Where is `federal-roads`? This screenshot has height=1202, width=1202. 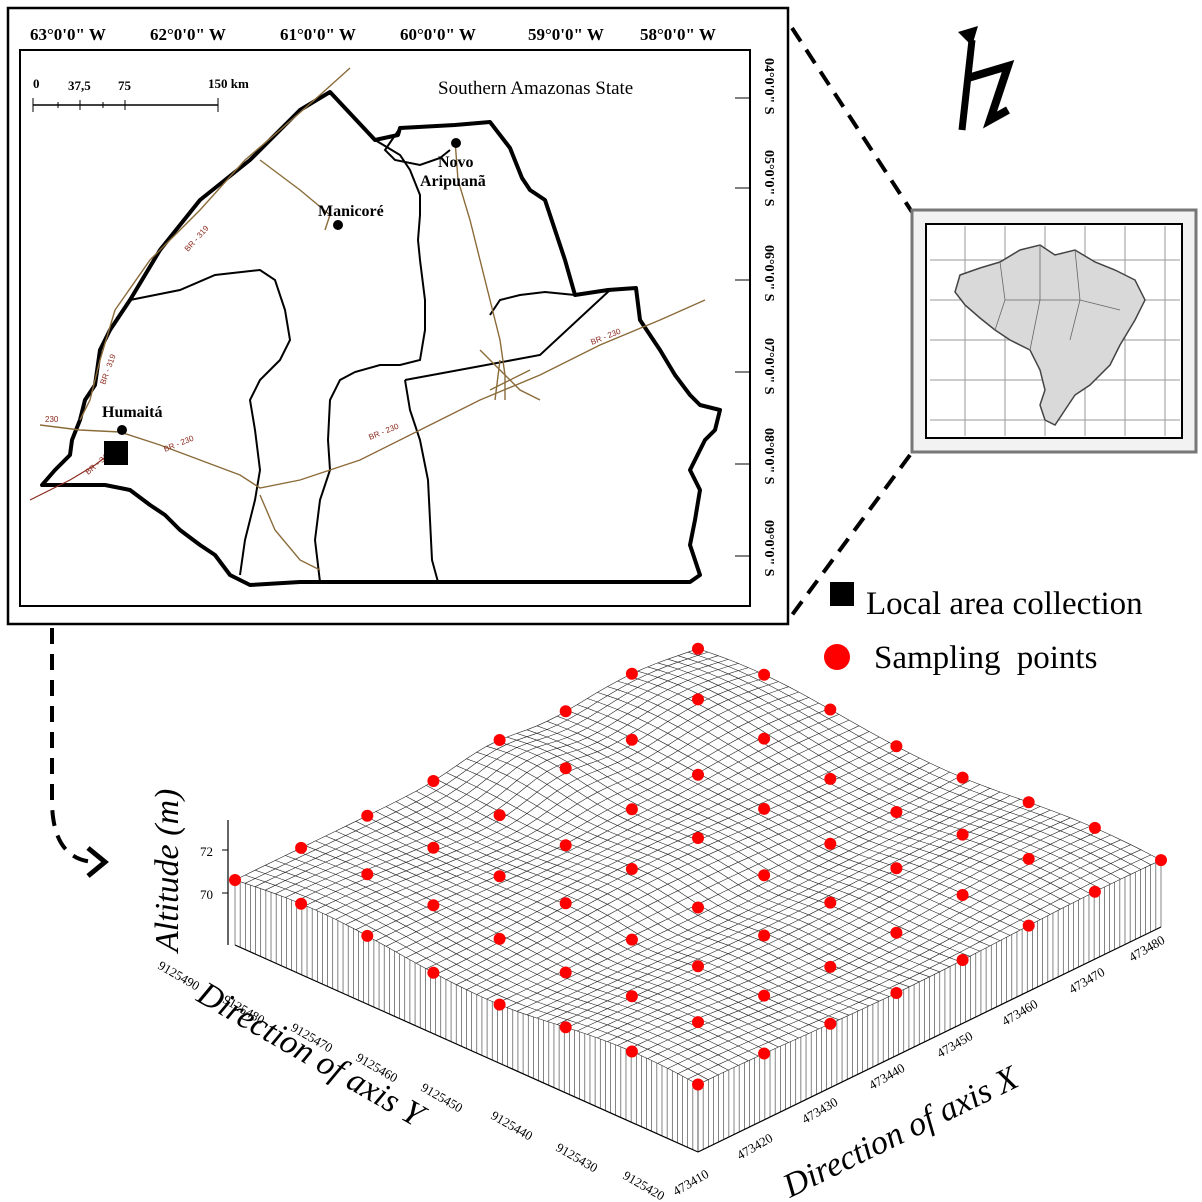 federal-roads is located at coordinates (71, 476).